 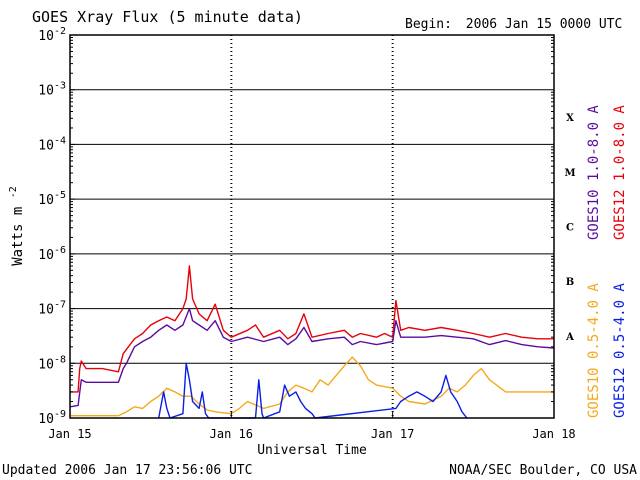 I want to click on updated-timestamp: Updated 2006 Jan 17 23:56:06 UTC, so click(x=127, y=470).